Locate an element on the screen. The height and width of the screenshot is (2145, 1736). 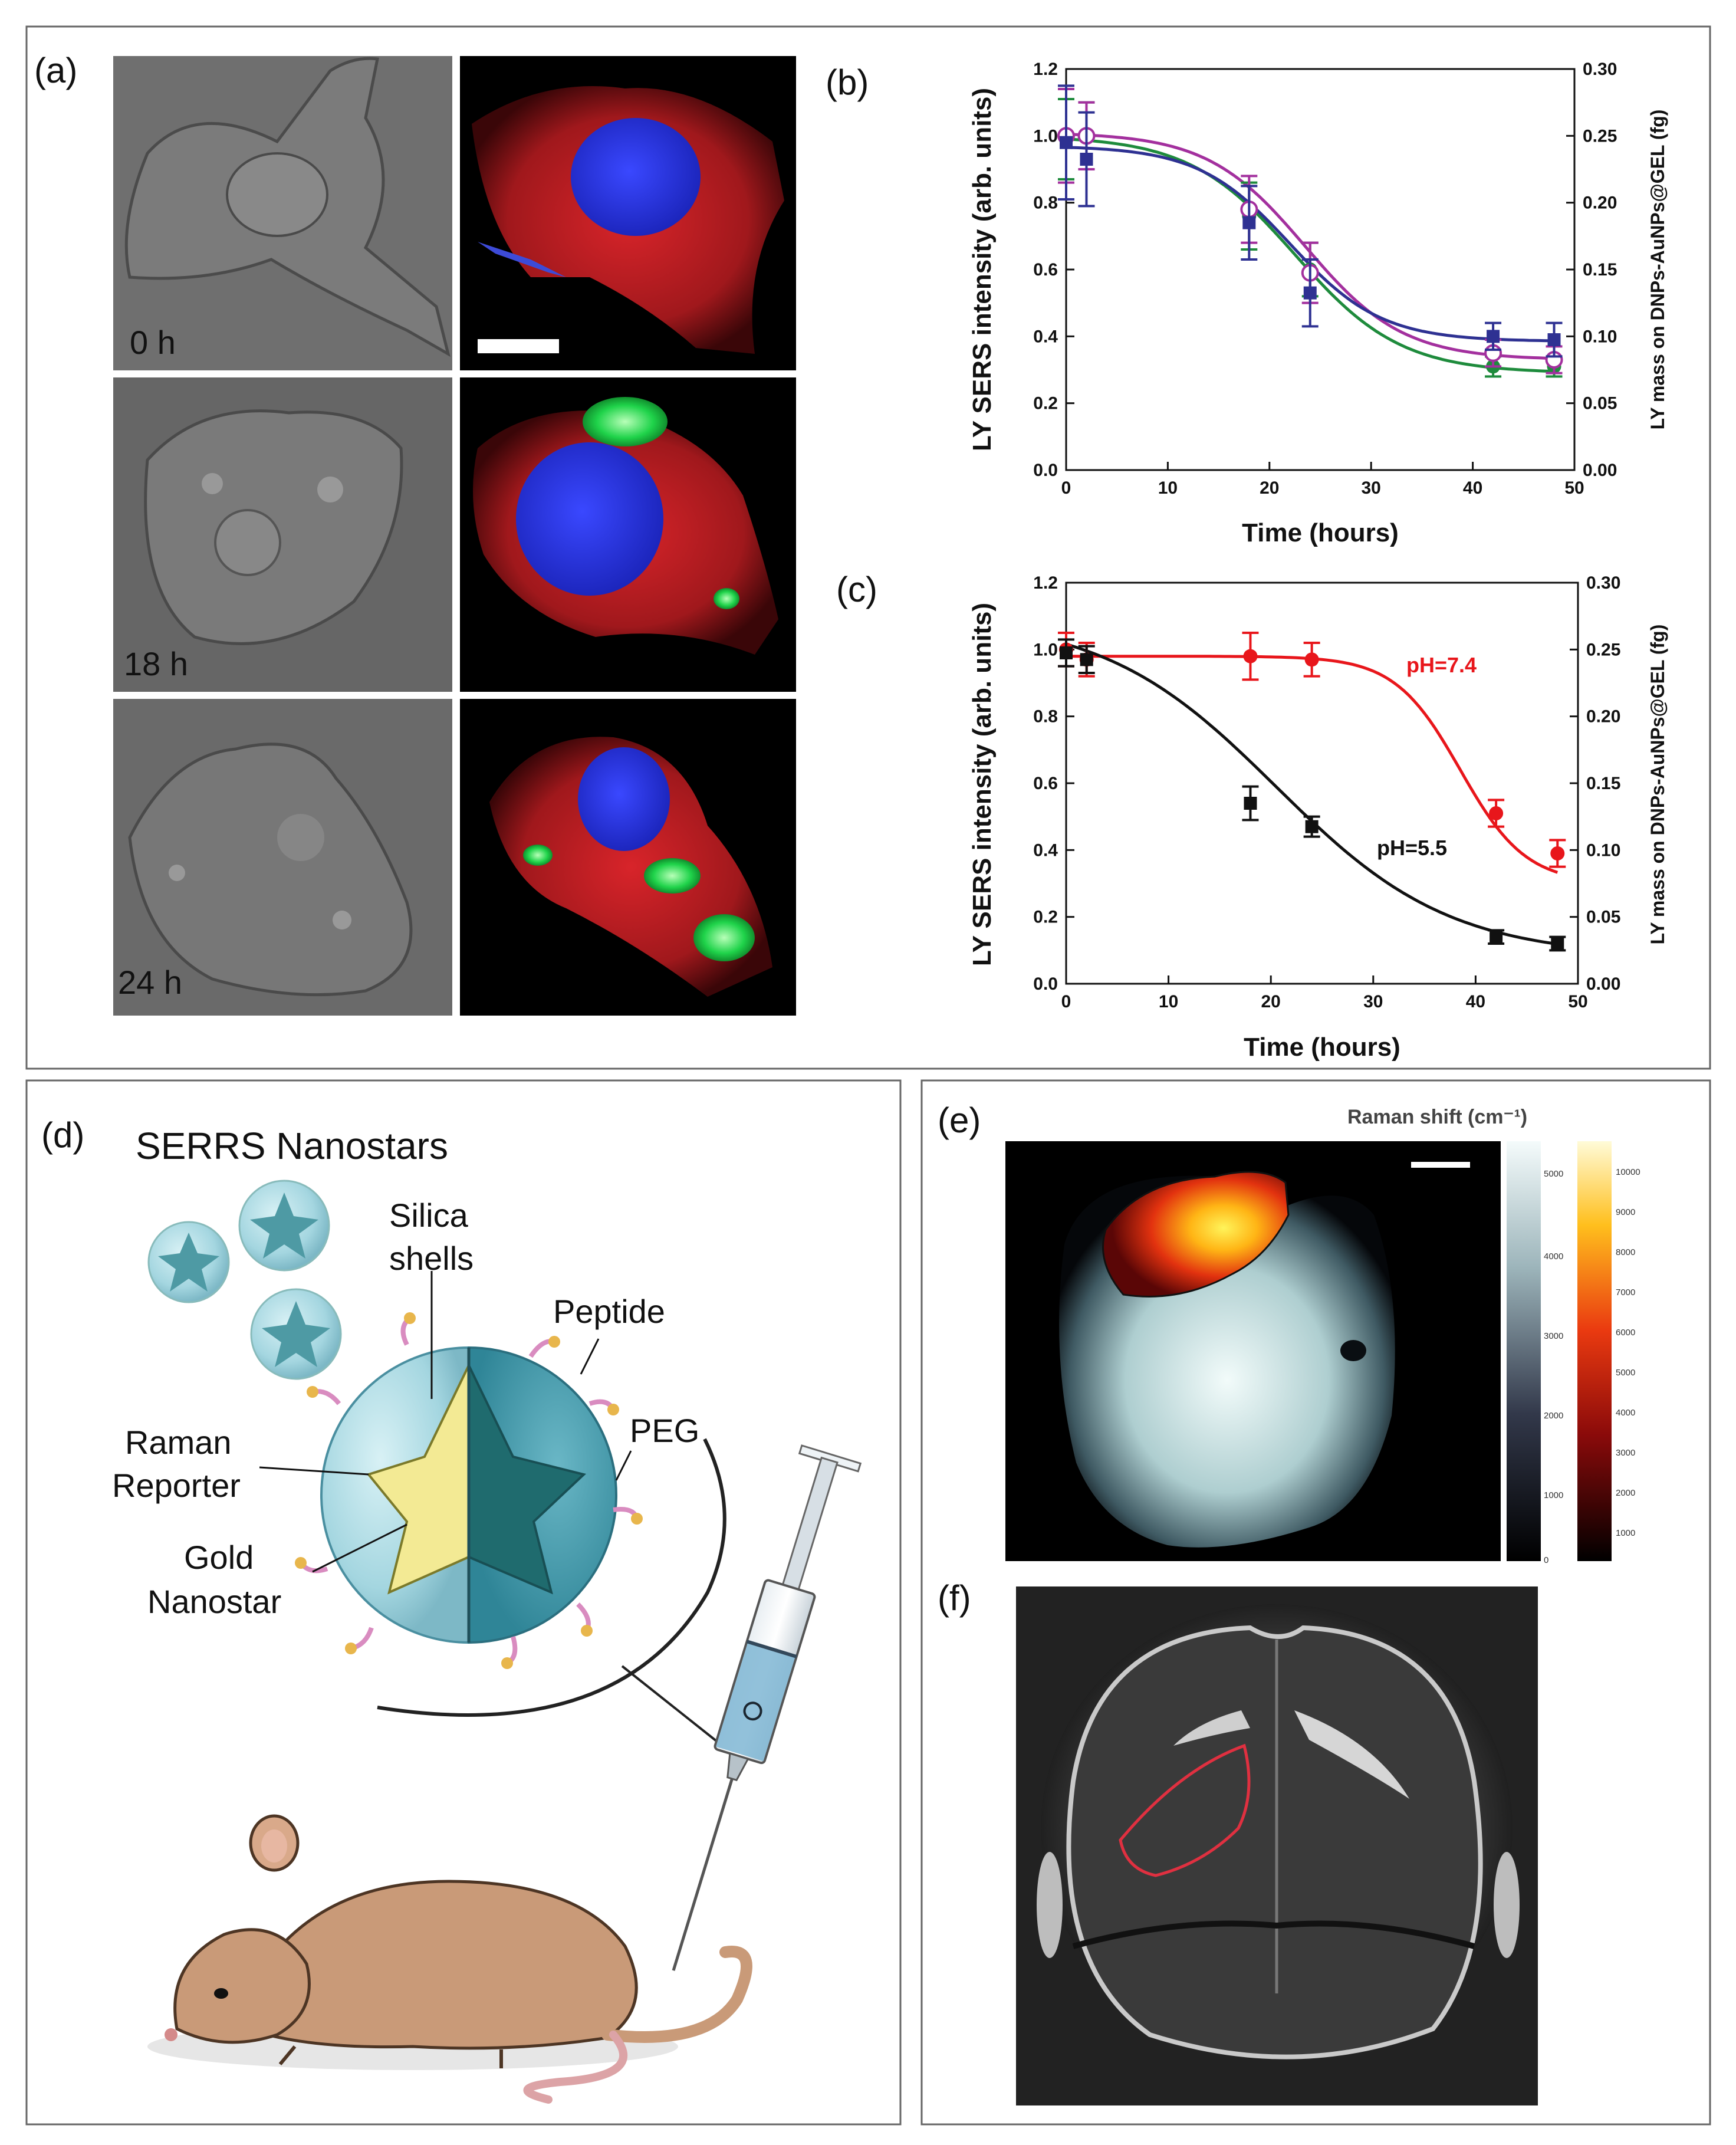
y2-tick-label: 0.25 is located at coordinates (1603, 649).